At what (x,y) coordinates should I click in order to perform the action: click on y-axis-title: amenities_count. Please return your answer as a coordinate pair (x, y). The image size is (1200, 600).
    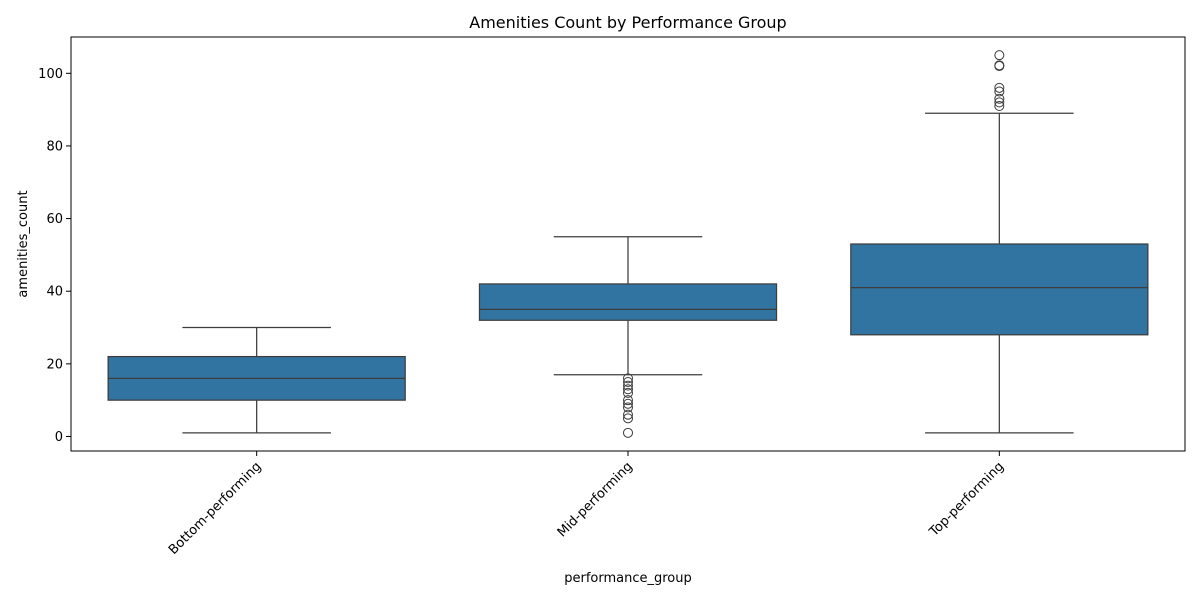
    Looking at the image, I should click on (23, 243).